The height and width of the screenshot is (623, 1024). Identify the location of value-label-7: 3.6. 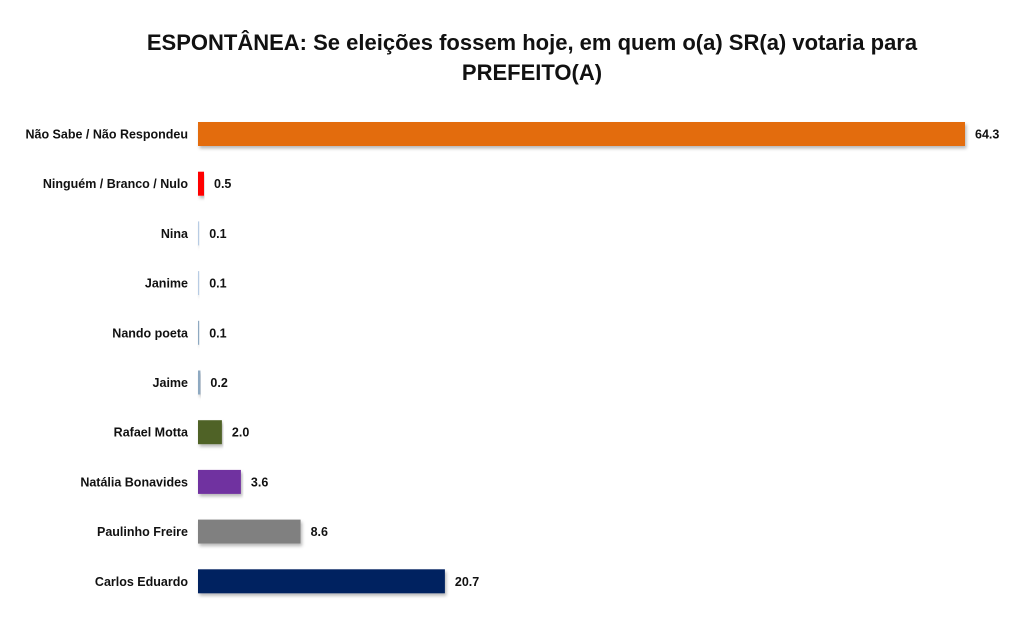
(259, 482).